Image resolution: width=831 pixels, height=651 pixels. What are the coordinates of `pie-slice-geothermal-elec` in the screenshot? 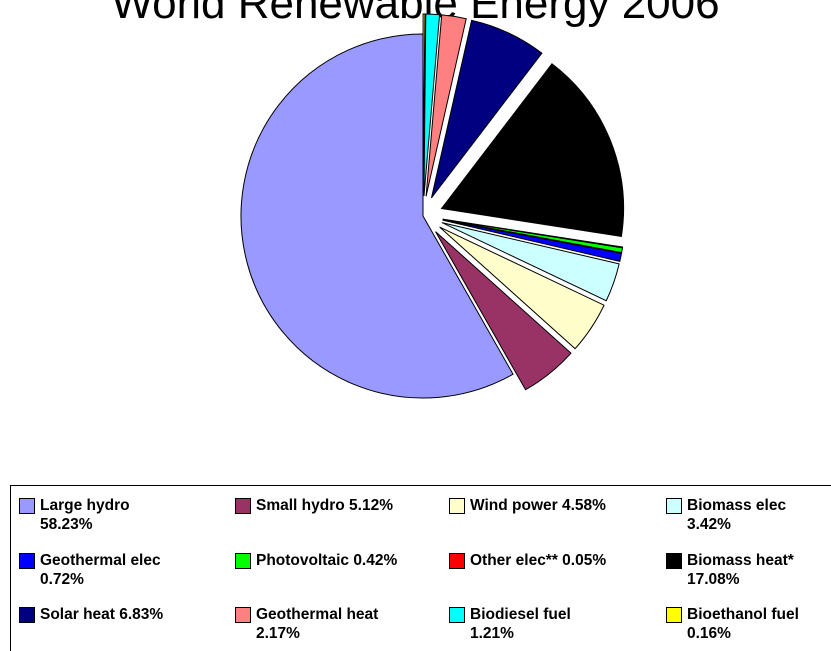 It's located at (532, 240).